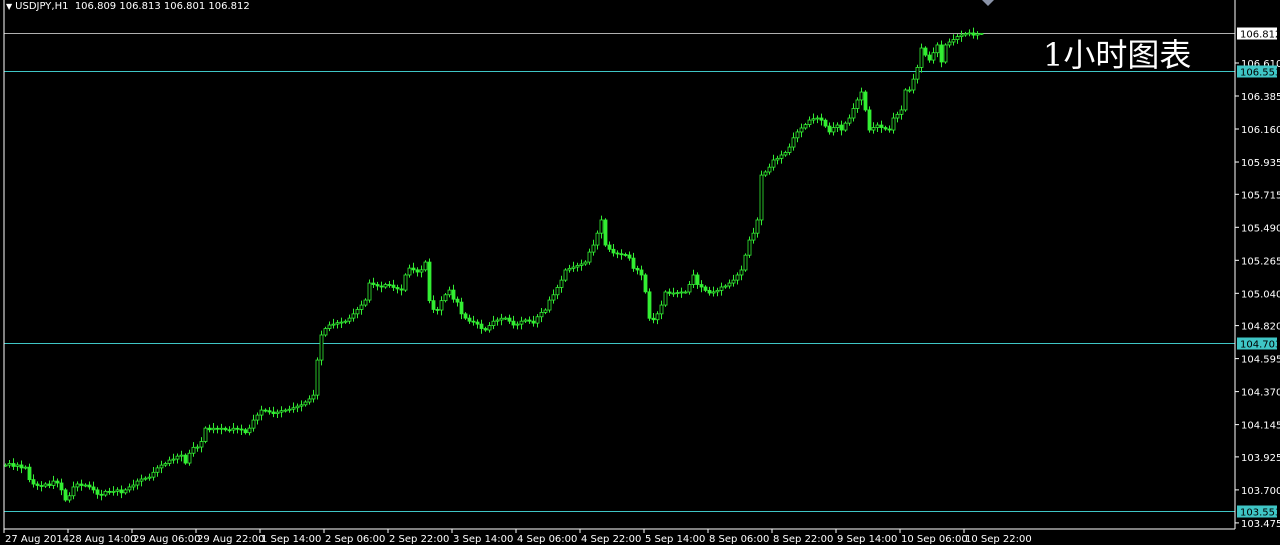  Describe the element at coordinates (1260, 360) in the screenshot. I see `y-tick-label: 104.595` at that location.